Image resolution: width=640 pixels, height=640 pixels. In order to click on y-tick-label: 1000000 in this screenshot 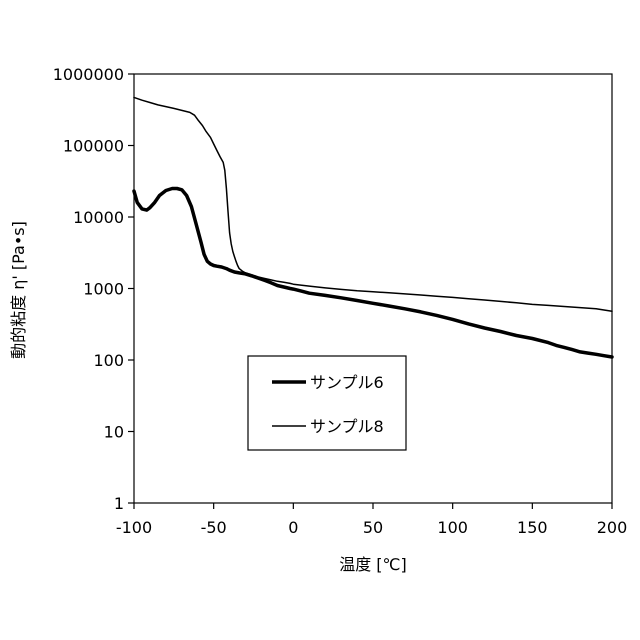, I will do `click(88, 74)`.